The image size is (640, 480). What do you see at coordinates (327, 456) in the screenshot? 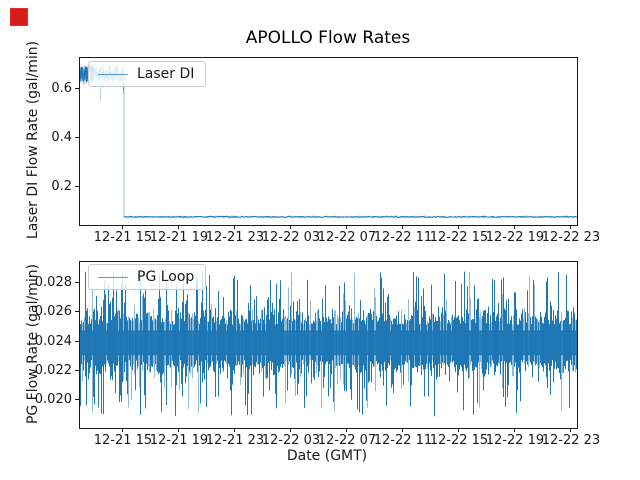
I see `x-axis-label-date: Date (GMT)` at bounding box center [327, 456].